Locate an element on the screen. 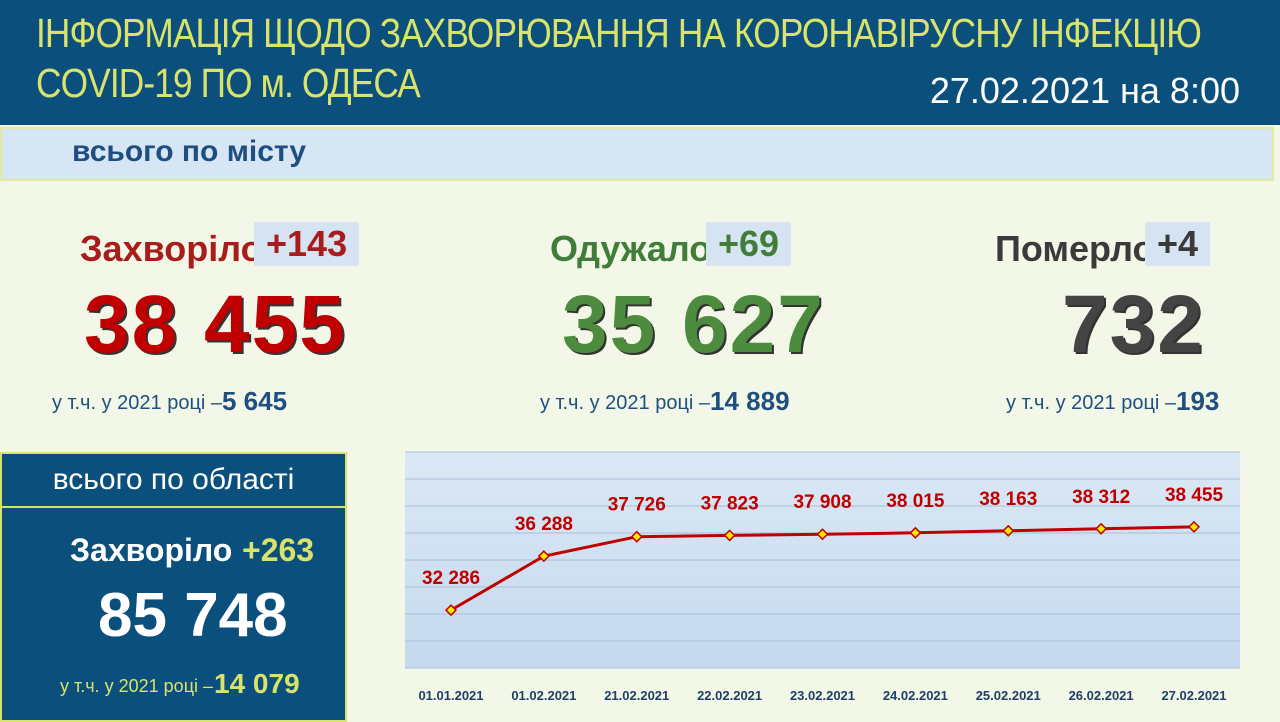 The height and width of the screenshot is (722, 1280). section-bar: всього по місту is located at coordinates (637, 154).